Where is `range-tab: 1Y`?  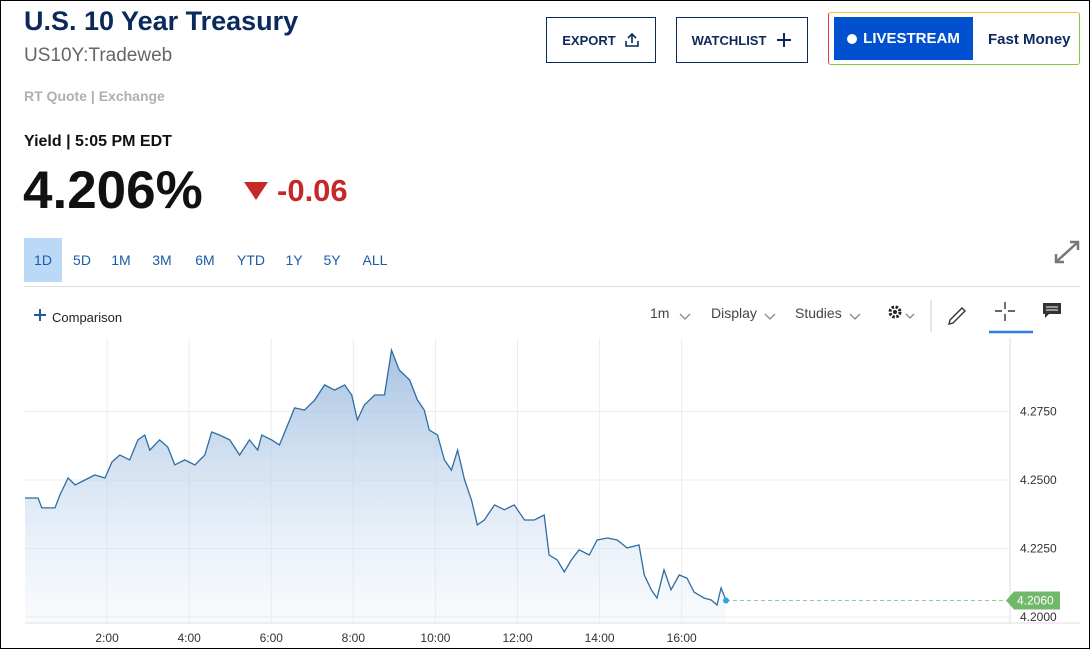 range-tab: 1Y is located at coordinates (294, 260).